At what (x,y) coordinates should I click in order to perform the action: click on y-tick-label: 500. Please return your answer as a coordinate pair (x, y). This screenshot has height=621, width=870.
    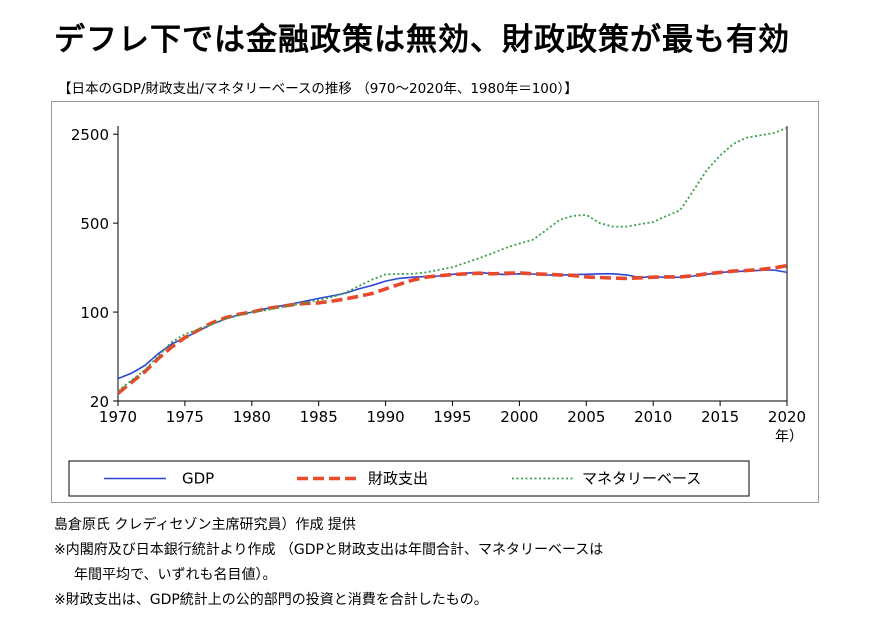
    Looking at the image, I should click on (94, 224).